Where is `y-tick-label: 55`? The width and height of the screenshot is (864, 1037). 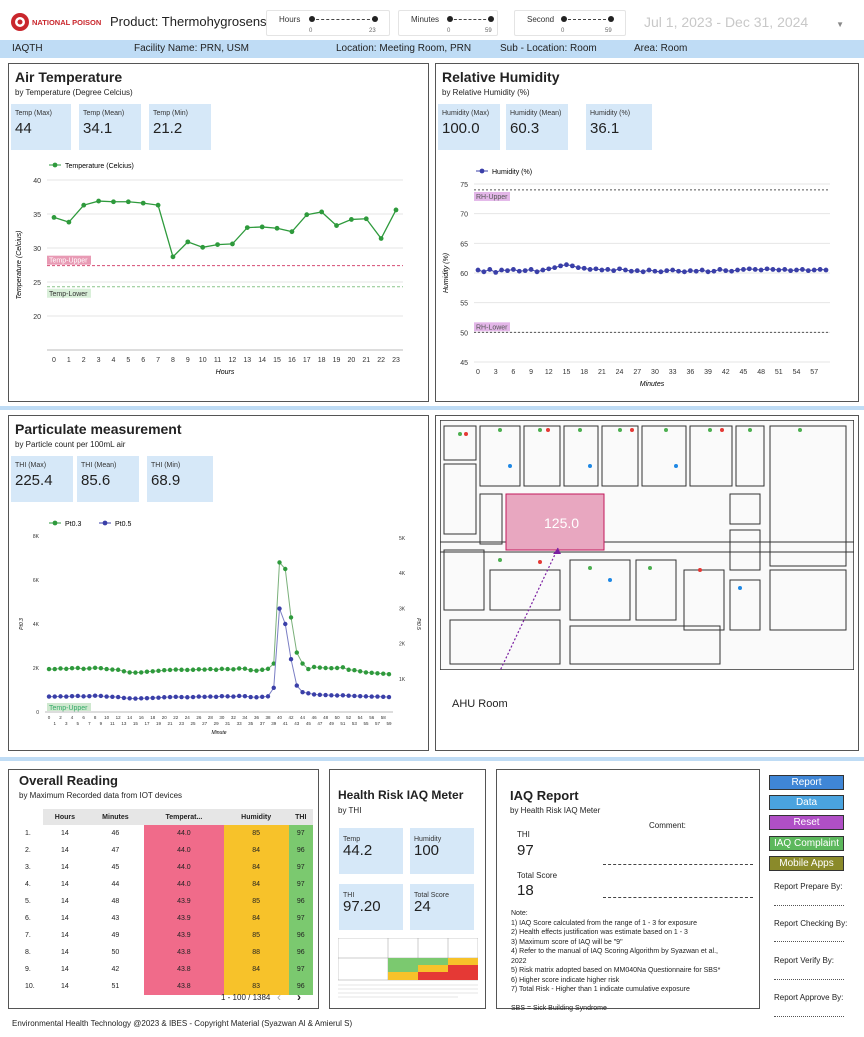 y-tick-label: 55 is located at coordinates (464, 304).